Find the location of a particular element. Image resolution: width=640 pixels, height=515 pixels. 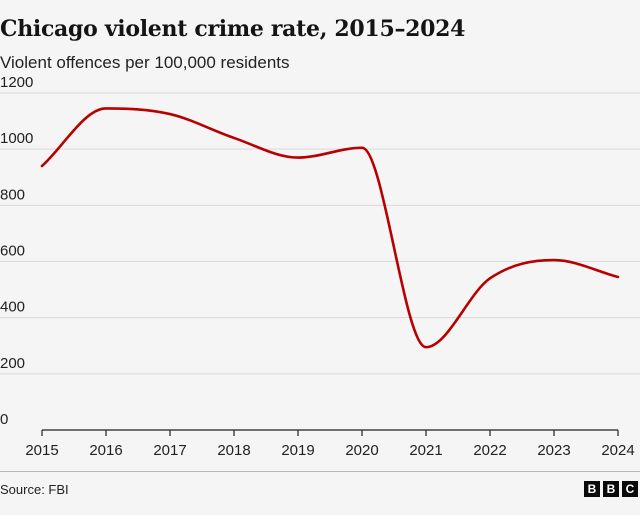

y-axis-tick-labels: 0 200 400 600 800 1000 1200 is located at coordinates (16, 251).